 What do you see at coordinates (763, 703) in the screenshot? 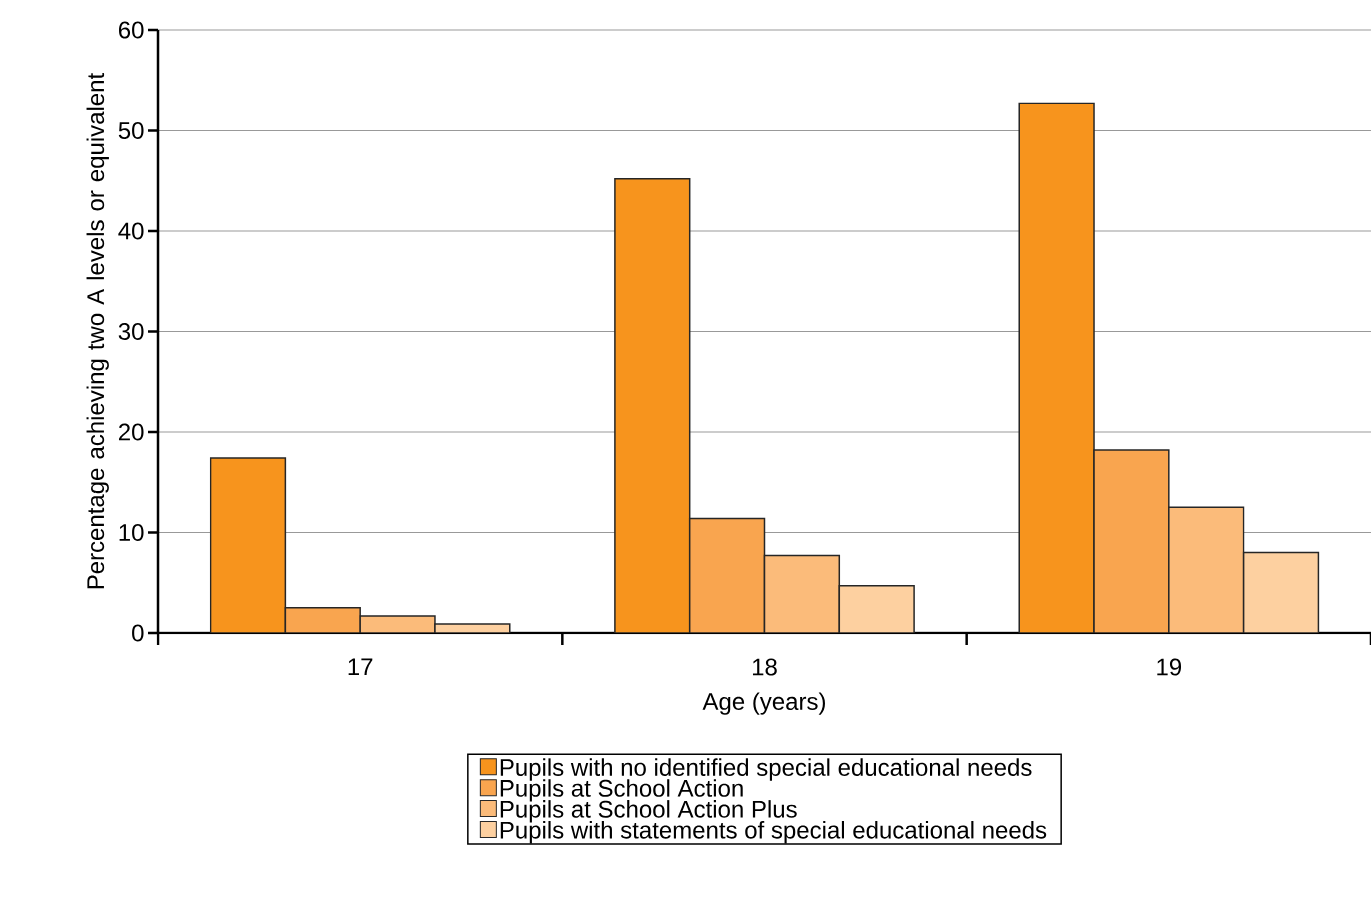
I see `x-axis-title: Age (years)` at bounding box center [763, 703].